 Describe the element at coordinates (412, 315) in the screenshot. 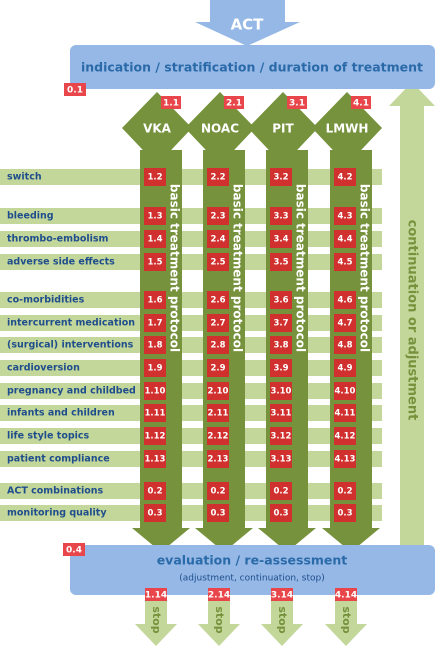

I see `side-arrow` at that location.